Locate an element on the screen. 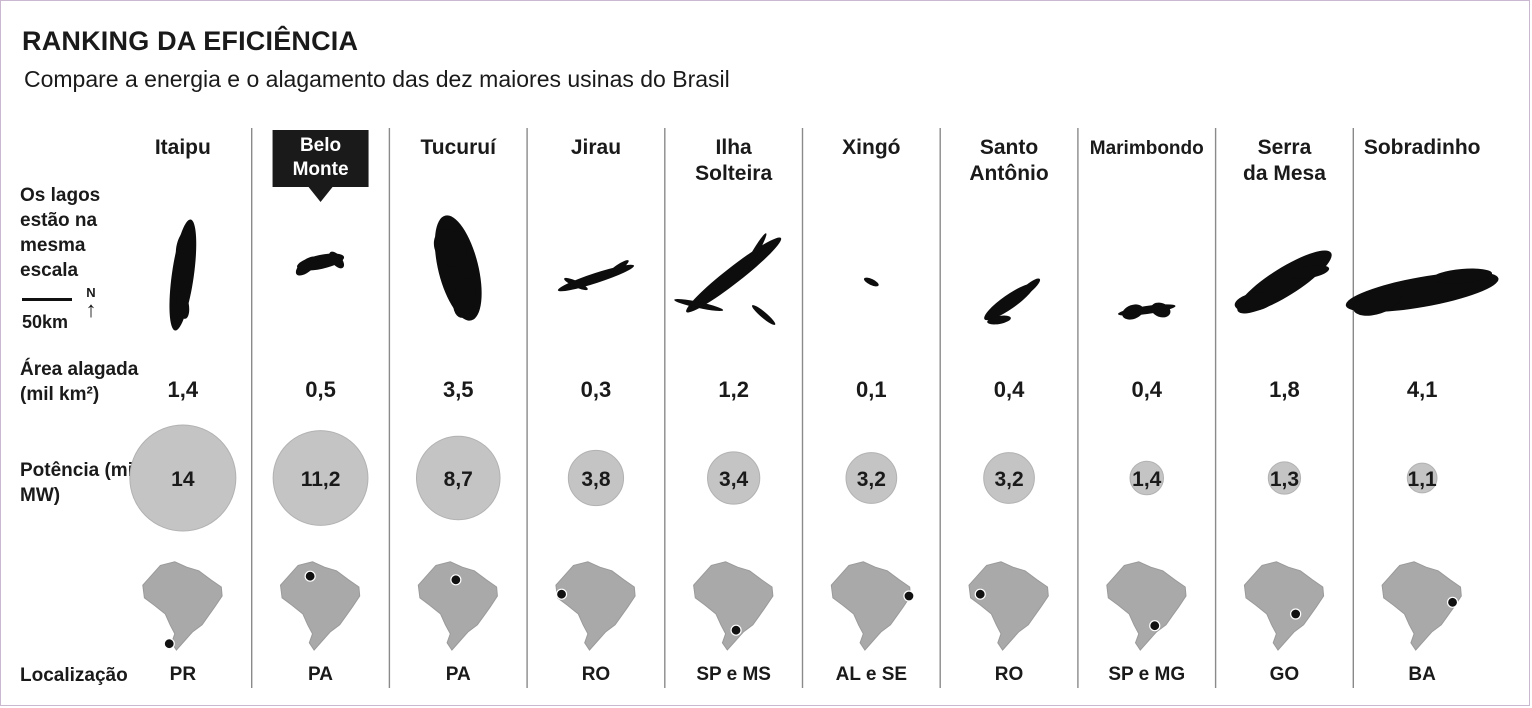 The width and height of the screenshot is (1532, 708). brazil-map-belo-monte is located at coordinates (320, 606).